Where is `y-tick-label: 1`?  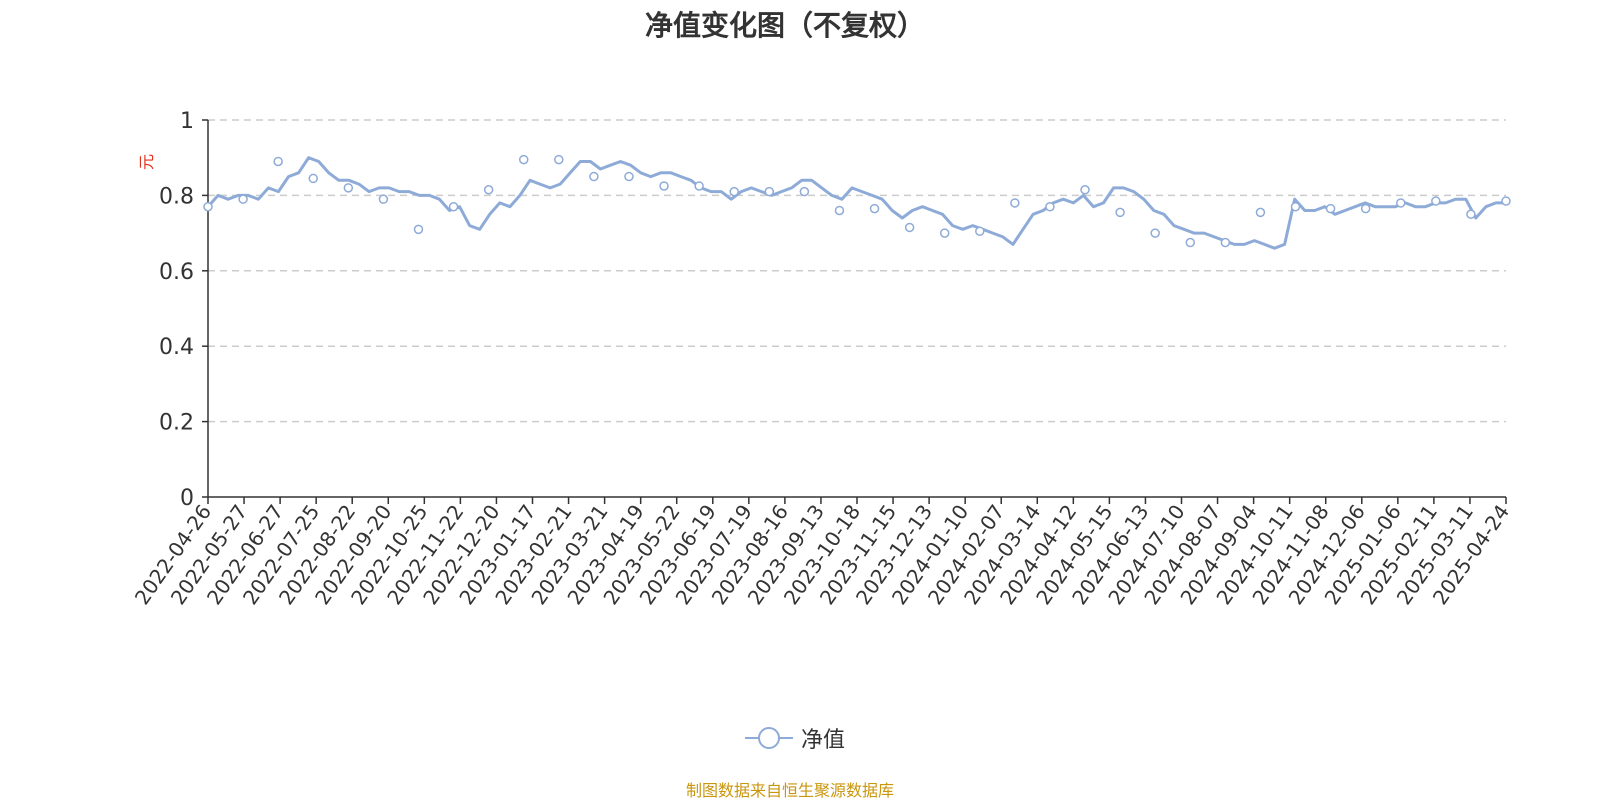
y-tick-label: 1 is located at coordinates (187, 121).